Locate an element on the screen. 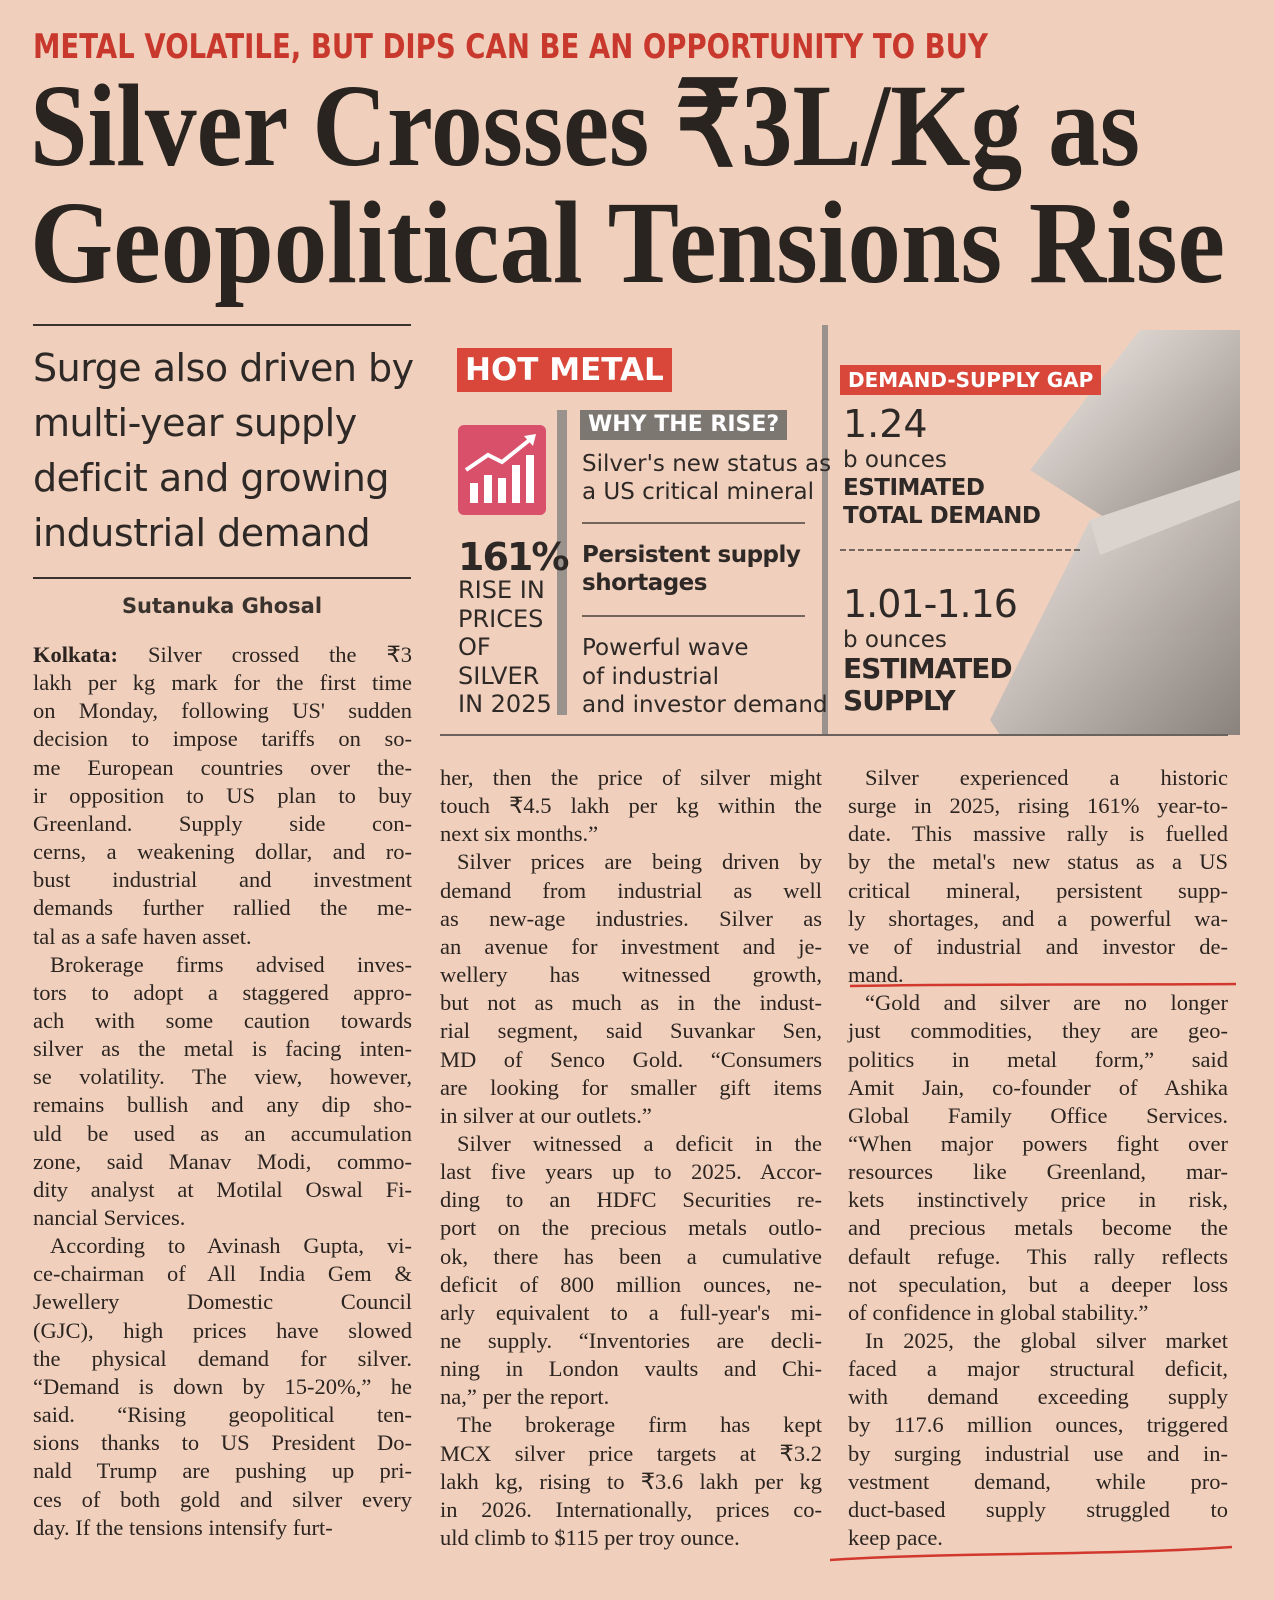 The width and height of the screenshot is (1274, 1600). text-line: Kolkata: Silver crossed the ₹3 is located at coordinates (222, 655).